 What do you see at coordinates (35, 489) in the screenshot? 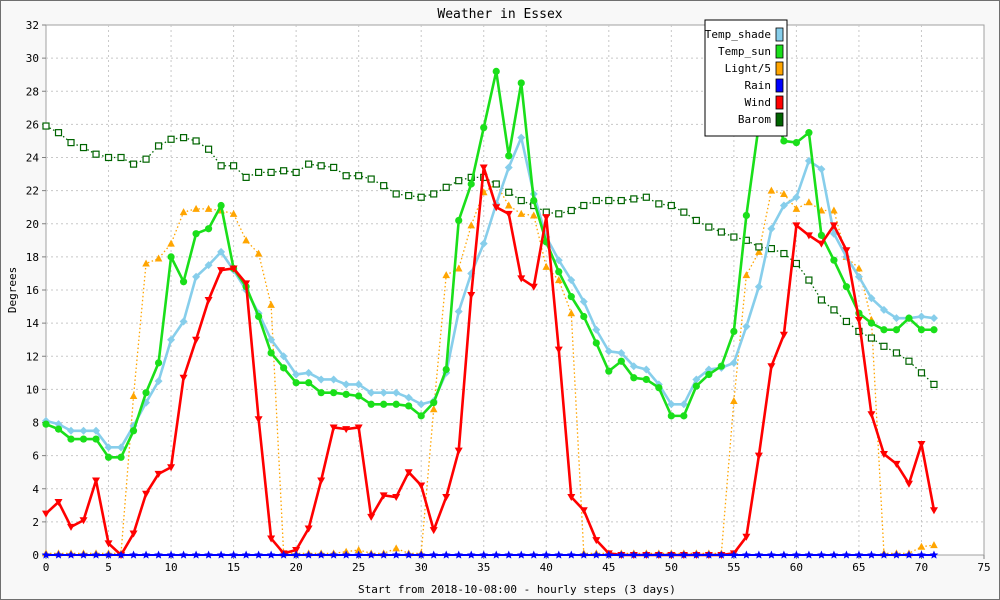
I see `y-tick-label: 4` at bounding box center [35, 489].